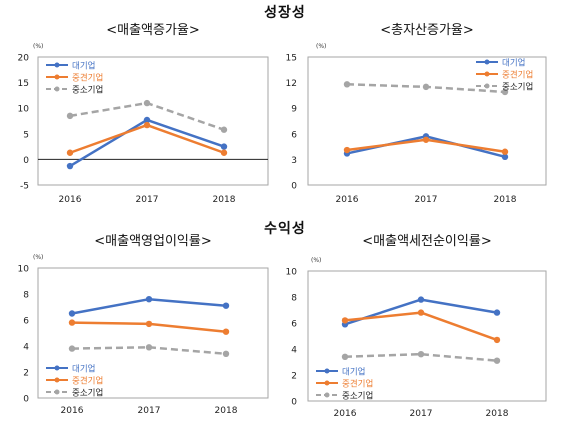 Image resolution: width=570 pixels, height=429 pixels. Describe the element at coordinates (497, 414) in the screenshot. I see `chart-3-x-tick-label: 2018` at that location.